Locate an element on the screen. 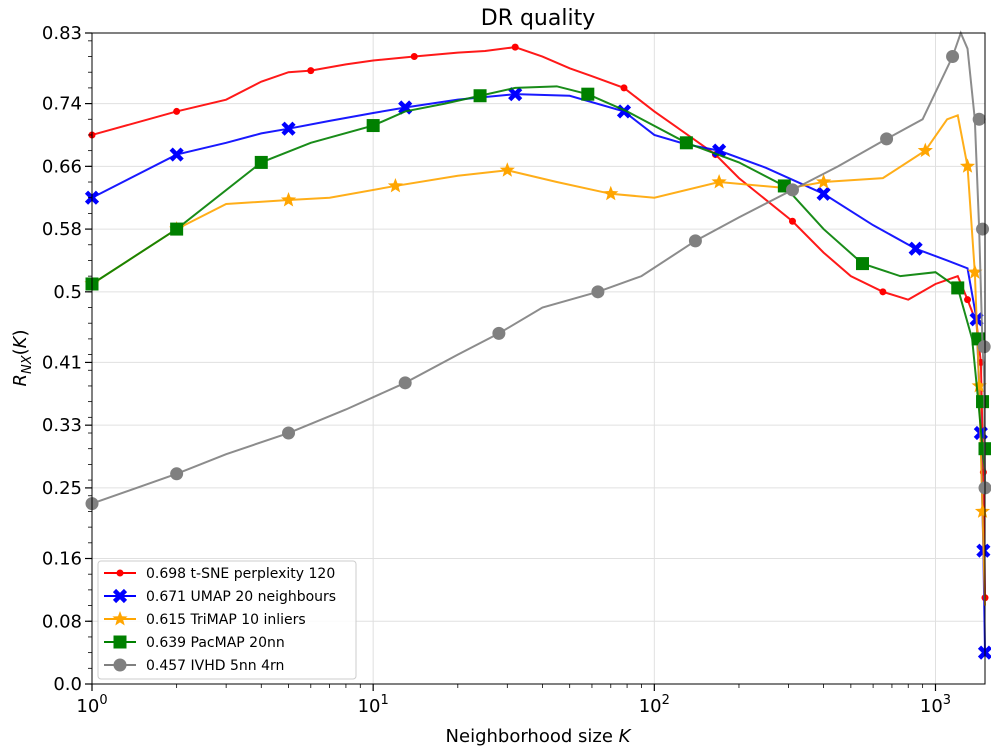  y-tick-label: 0.16 is located at coordinates (62, 559).